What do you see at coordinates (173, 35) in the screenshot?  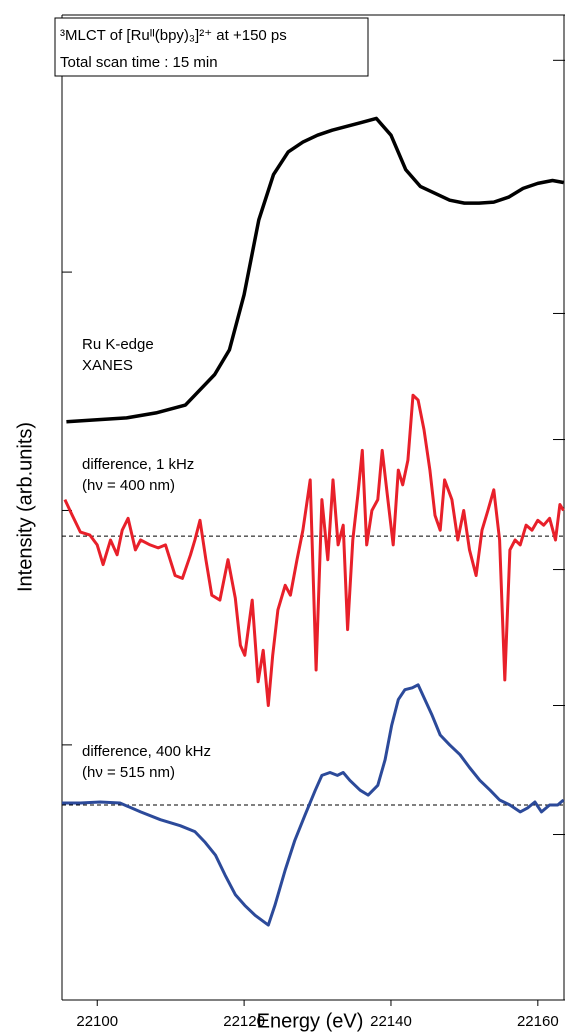 I see `info-line: ³MLCT of [Ruᴵᴵ(bpy)₃]²⁺ at +150 ps` at bounding box center [173, 35].